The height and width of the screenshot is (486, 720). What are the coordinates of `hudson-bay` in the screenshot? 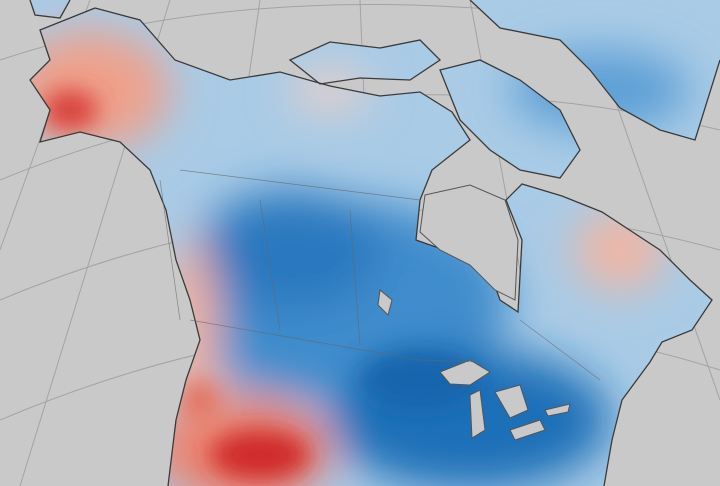 It's located at (469, 242).